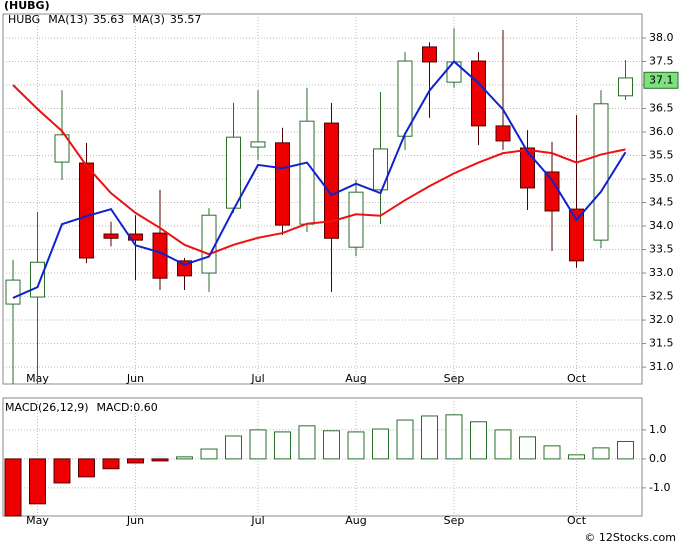  I want to click on y-tick-label: 0.0, so click(658, 458).